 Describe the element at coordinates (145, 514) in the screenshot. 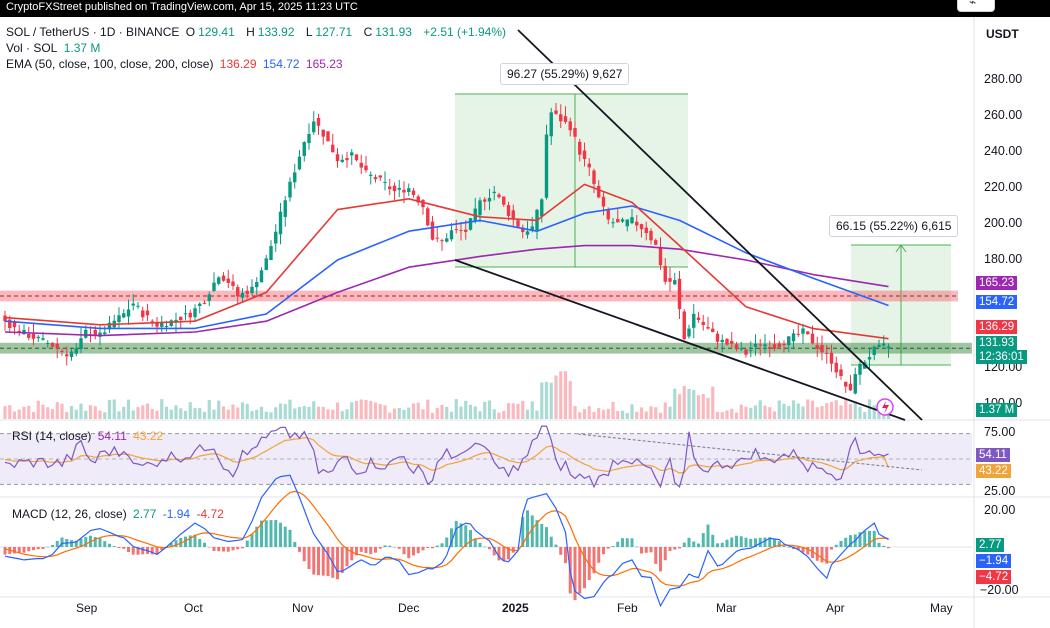

I see `macd-value: 2.77` at that location.